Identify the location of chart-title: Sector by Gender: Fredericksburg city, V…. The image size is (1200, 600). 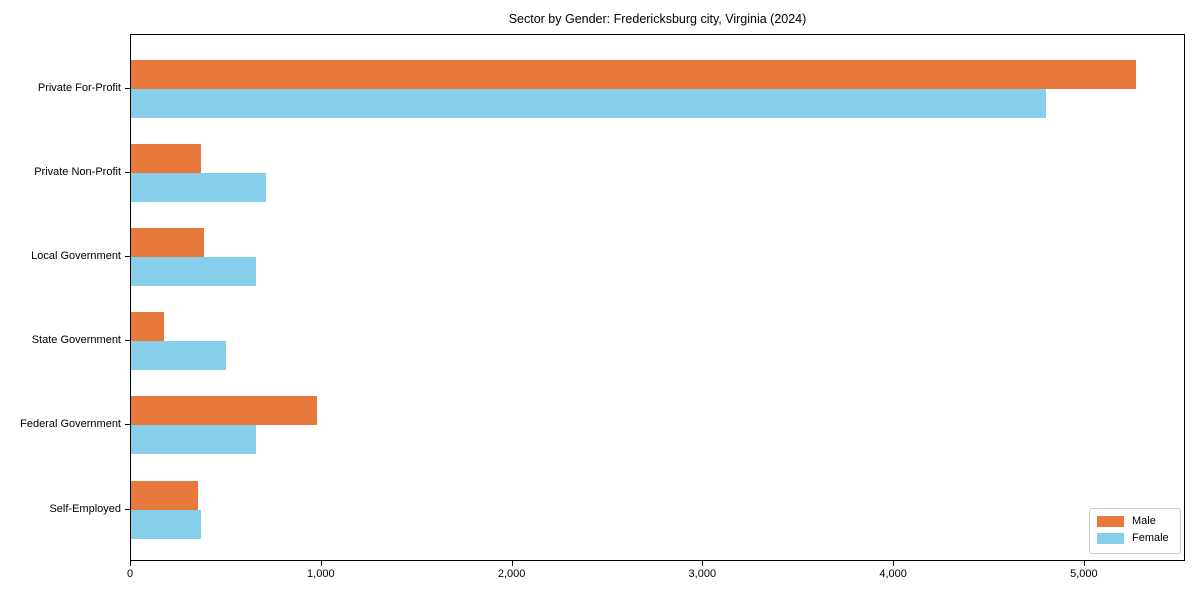
(657, 19).